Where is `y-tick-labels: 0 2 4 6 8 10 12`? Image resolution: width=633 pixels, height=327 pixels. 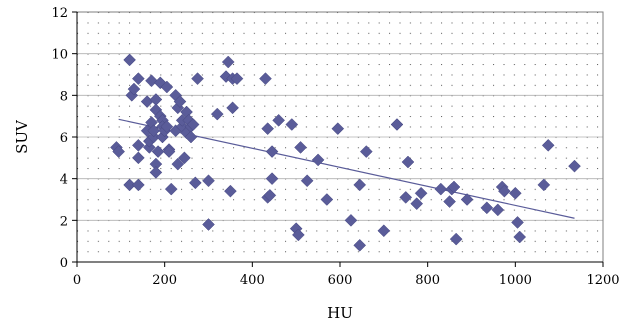
y-tick-labels: 0 2 4 6 8 10 12 is located at coordinates (59, 138).